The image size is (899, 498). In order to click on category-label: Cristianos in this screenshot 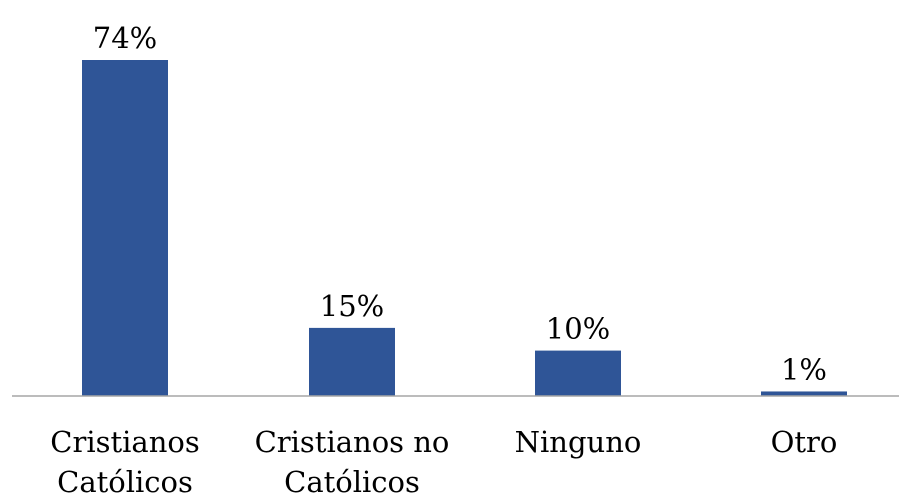, I will do `click(124, 442)`.